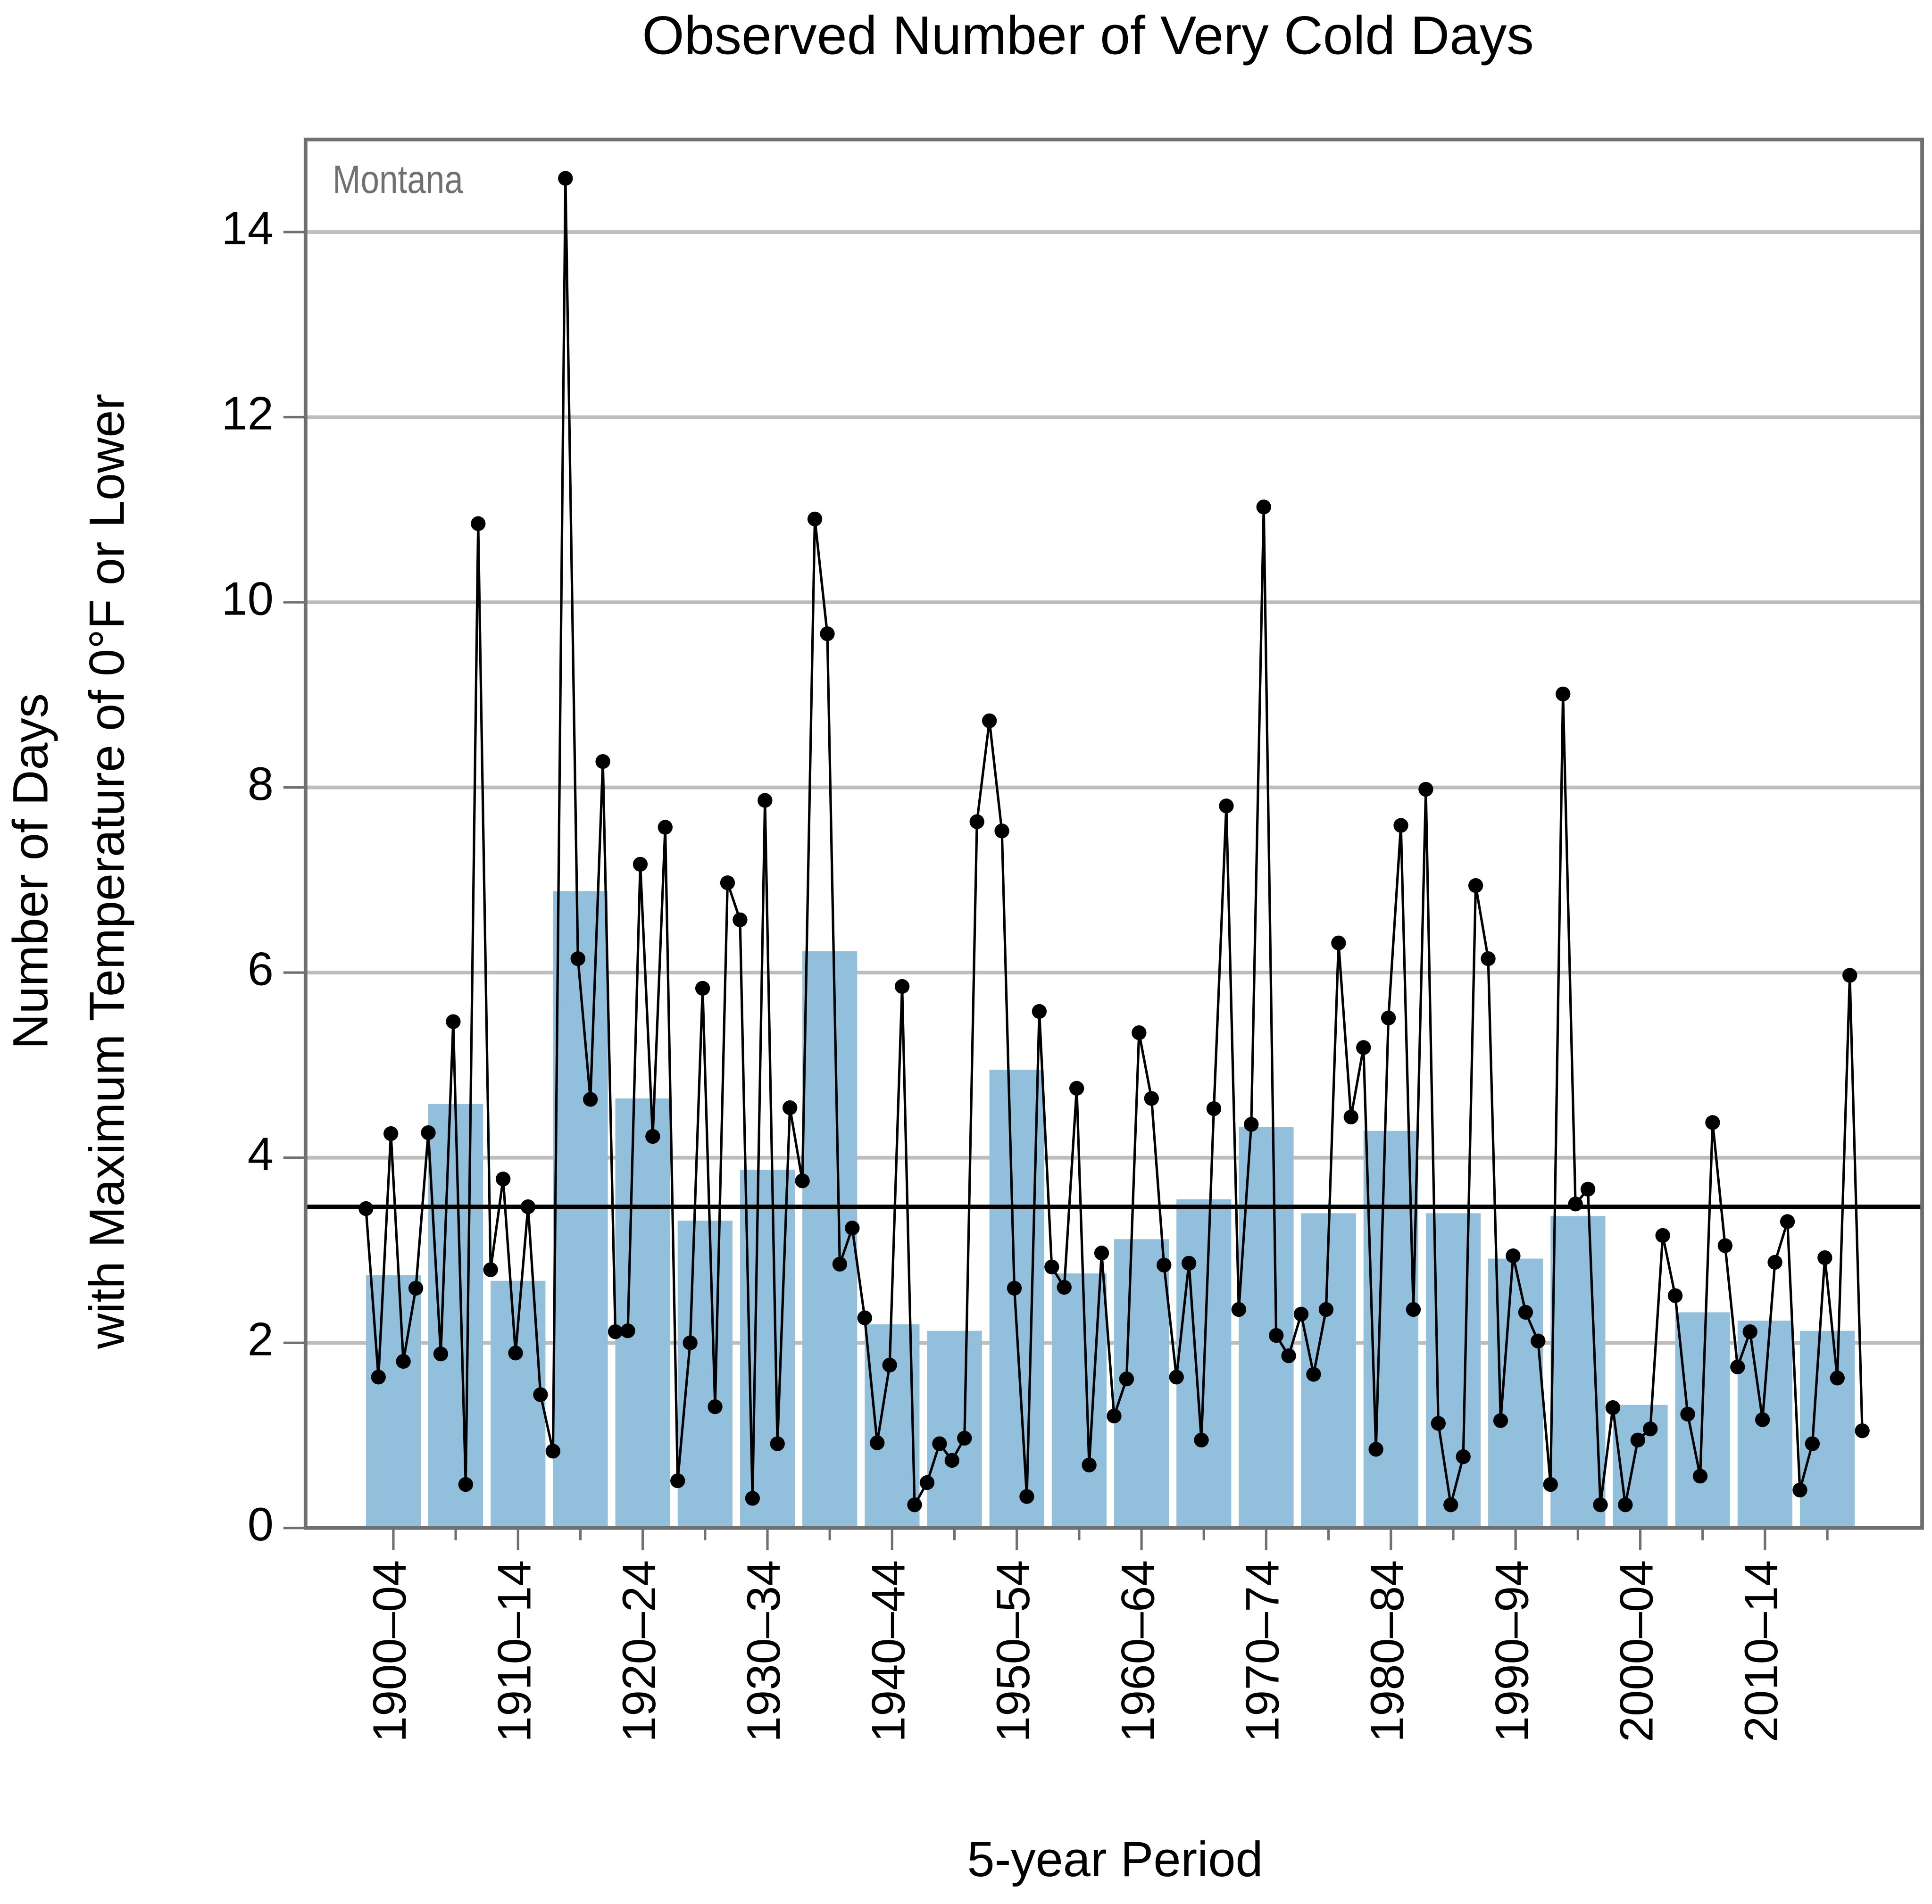 Image resolution: width=1932 pixels, height=1904 pixels. What do you see at coordinates (248, 599) in the screenshot?
I see `y-tick-label: 10` at bounding box center [248, 599].